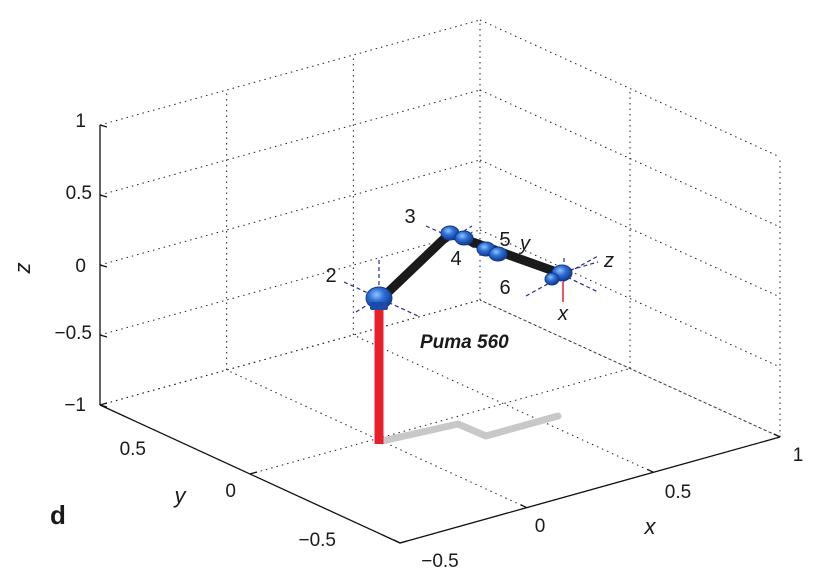 The width and height of the screenshot is (840, 576). I want to click on joint-label-4: 4, so click(455, 259).